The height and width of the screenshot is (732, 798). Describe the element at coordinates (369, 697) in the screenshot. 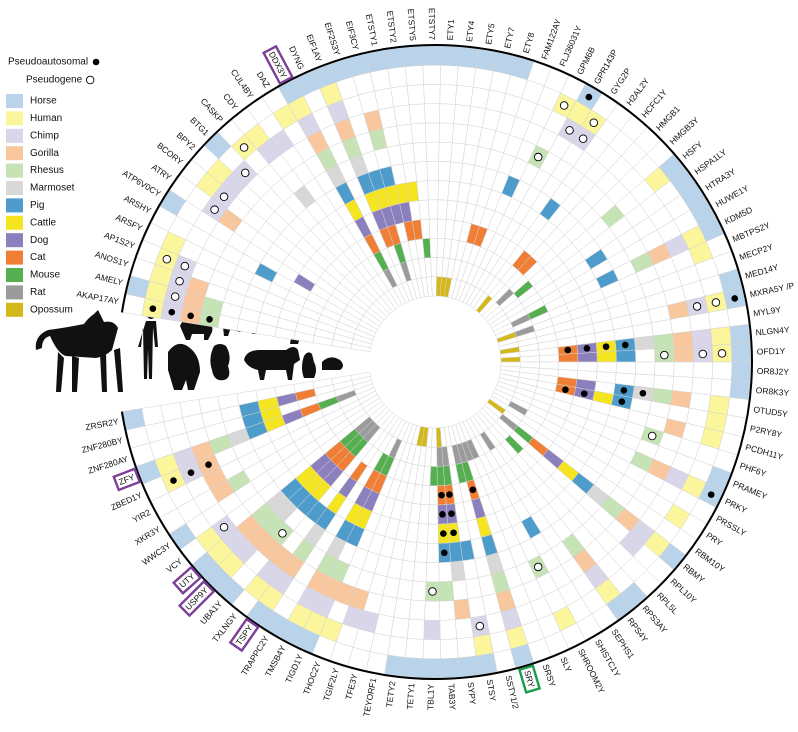

I see `gene-label: TEYORF1` at that location.